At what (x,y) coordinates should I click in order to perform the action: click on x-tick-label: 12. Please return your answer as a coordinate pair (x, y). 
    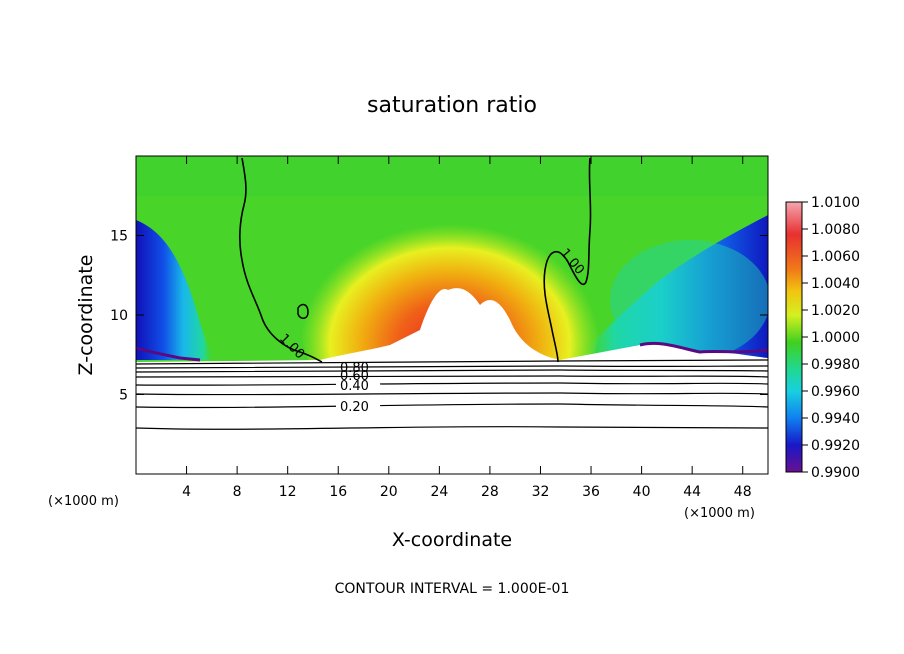
    Looking at the image, I should click on (288, 492).